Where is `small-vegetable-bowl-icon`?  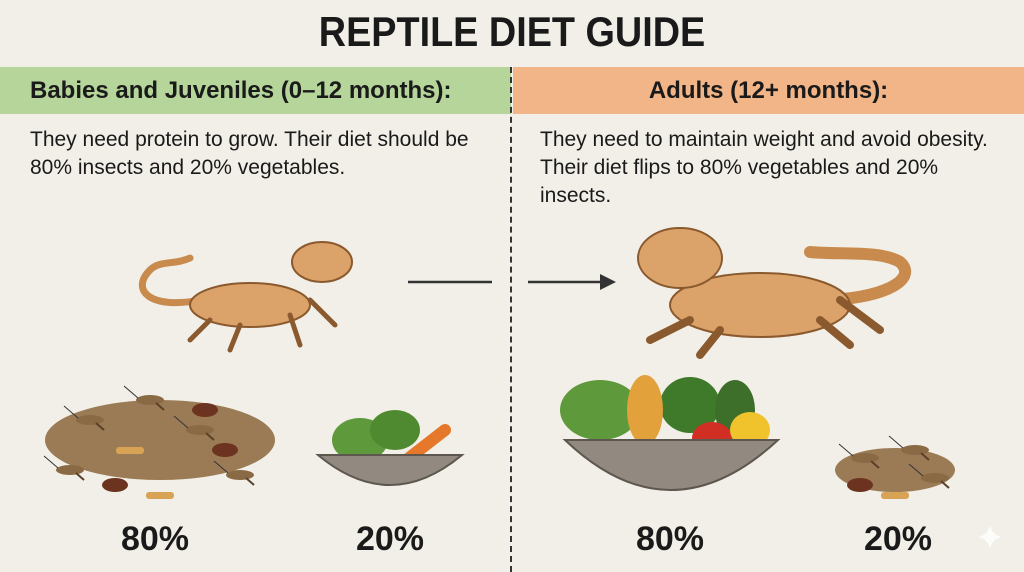
small-vegetable-bowl-icon is located at coordinates (390, 448).